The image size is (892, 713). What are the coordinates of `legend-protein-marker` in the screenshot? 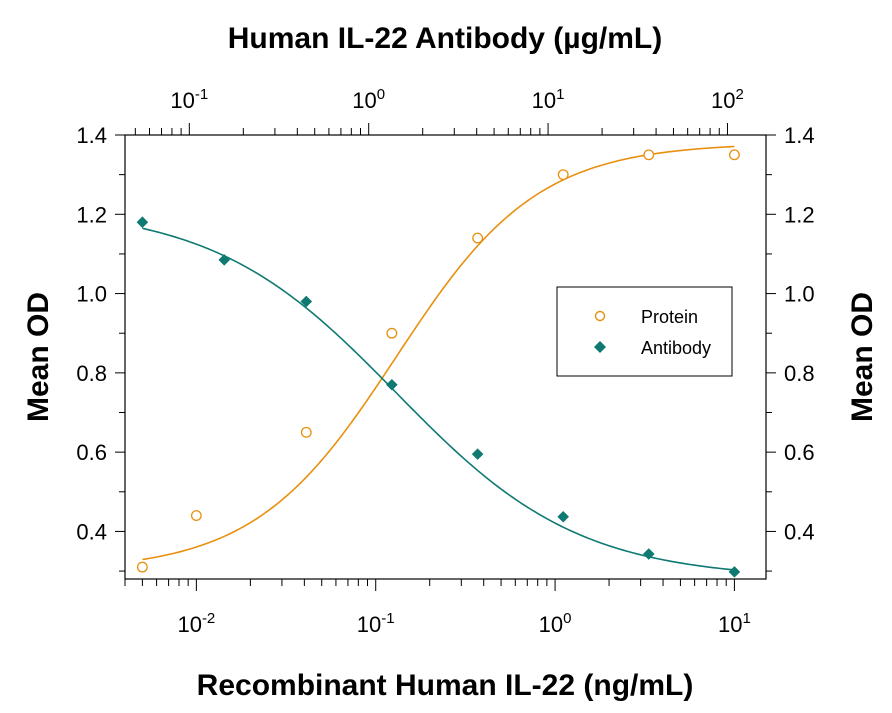 It's located at (600, 316).